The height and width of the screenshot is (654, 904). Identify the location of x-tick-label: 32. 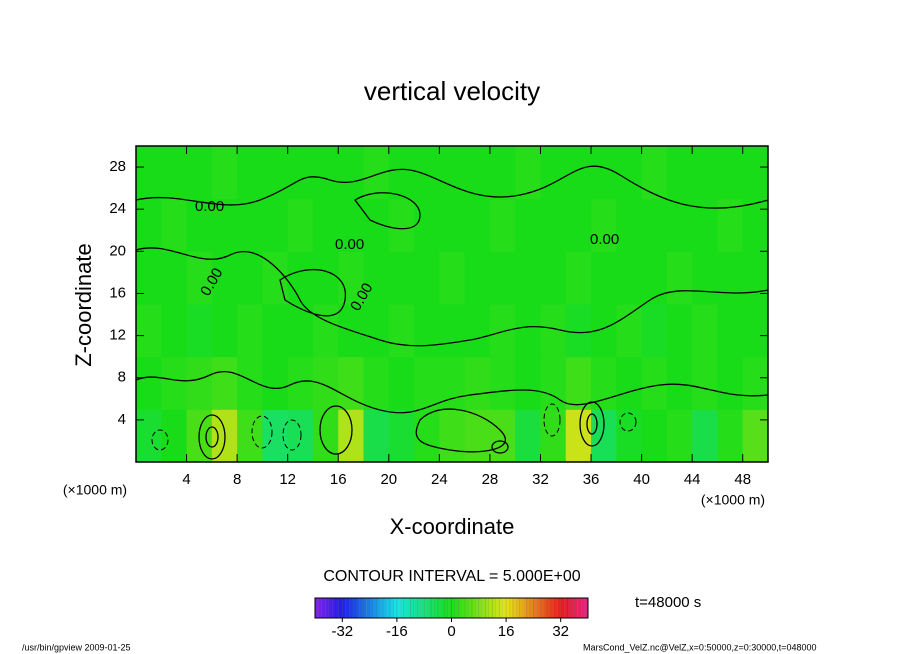
(540, 479).